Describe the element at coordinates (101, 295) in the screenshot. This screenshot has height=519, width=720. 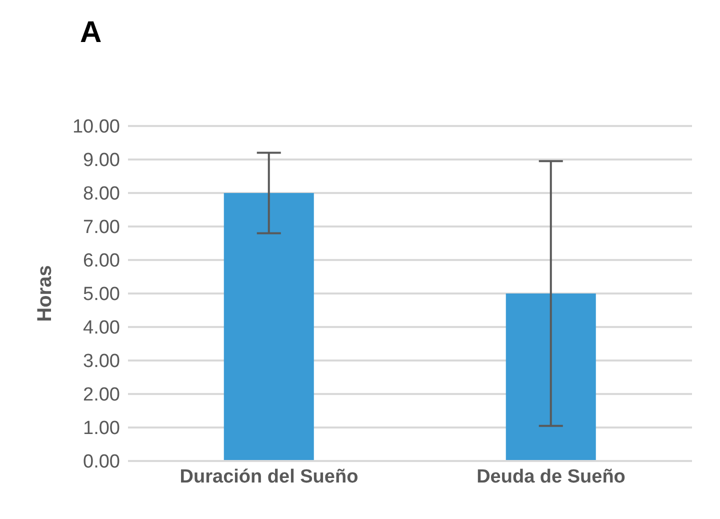
I see `y-tick-label: 5.00` at that location.